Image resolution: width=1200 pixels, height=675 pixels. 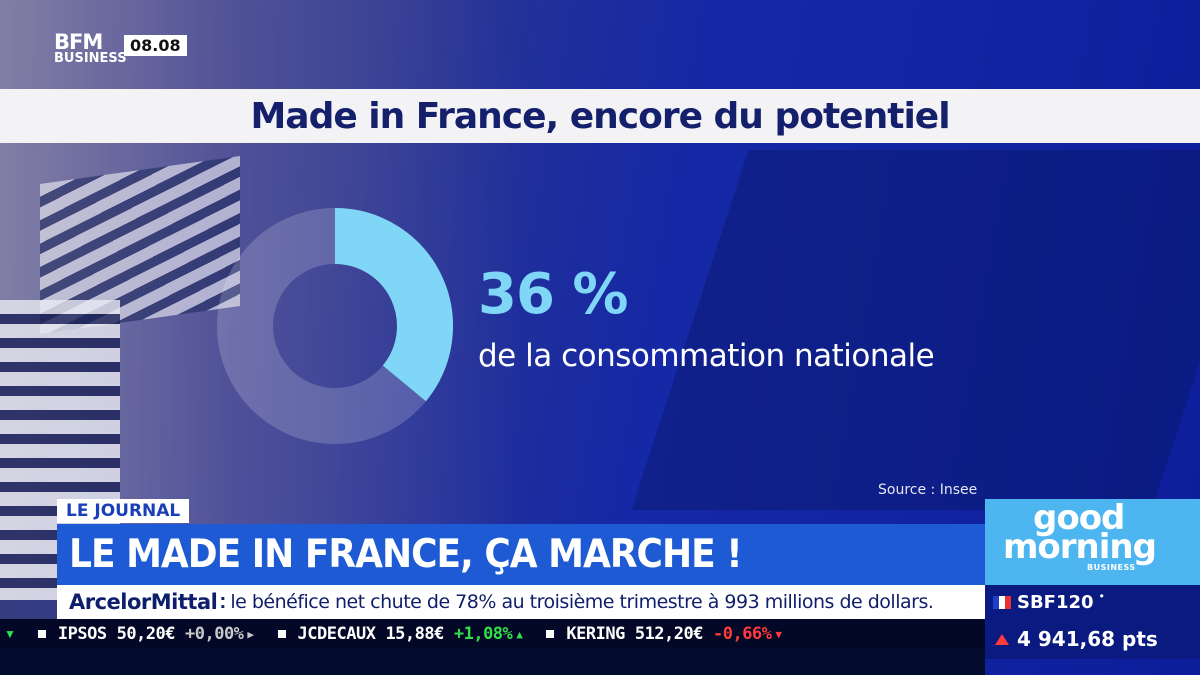 I want to click on bottom-bar, so click(x=492, y=662).